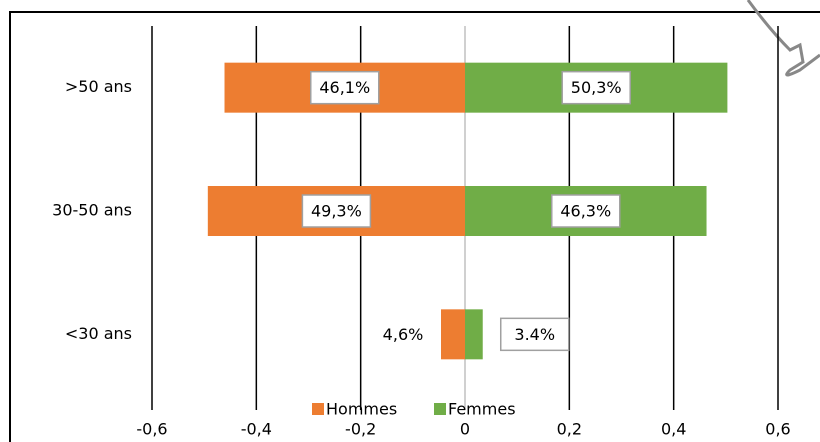 This screenshot has width=820, height=442. Describe the element at coordinates (403, 334) in the screenshot. I see `data-label: 4,6%` at that location.